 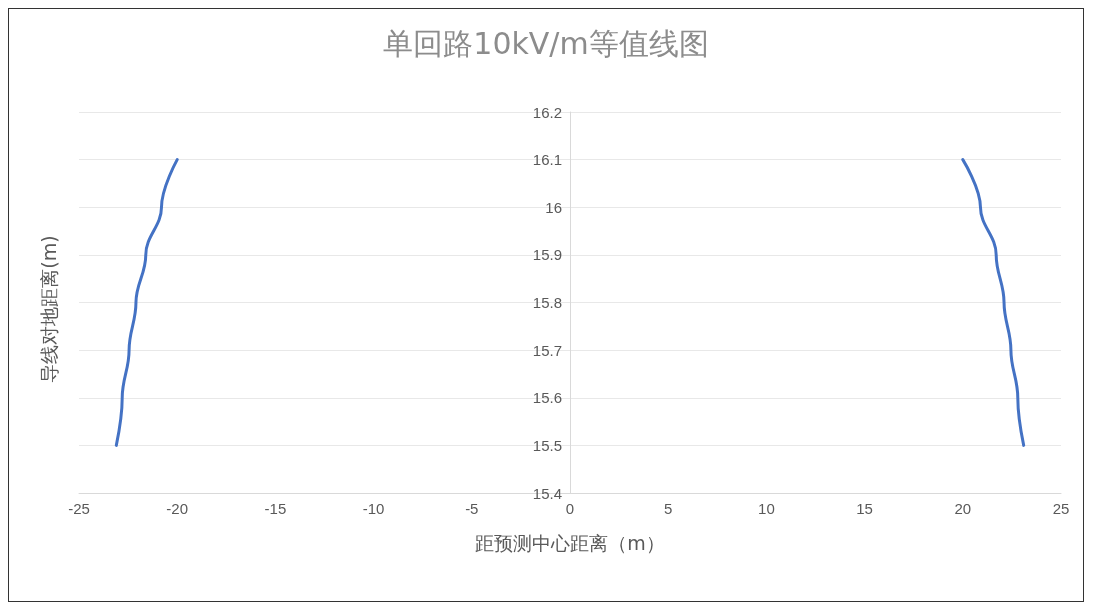 What do you see at coordinates (553, 207) in the screenshot?
I see `y-tick-label: 16` at bounding box center [553, 207].